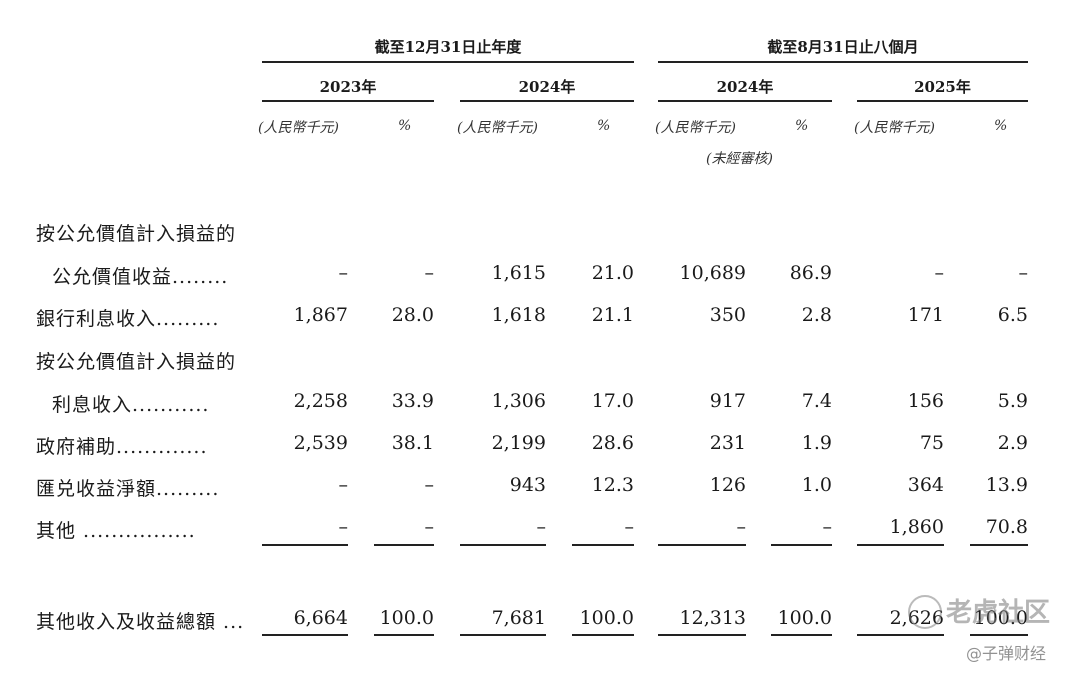 The height and width of the screenshot is (673, 1080). Describe the element at coordinates (1006, 485) in the screenshot. I see `cell-fx-gains-2025-pct: 13.9` at that location.